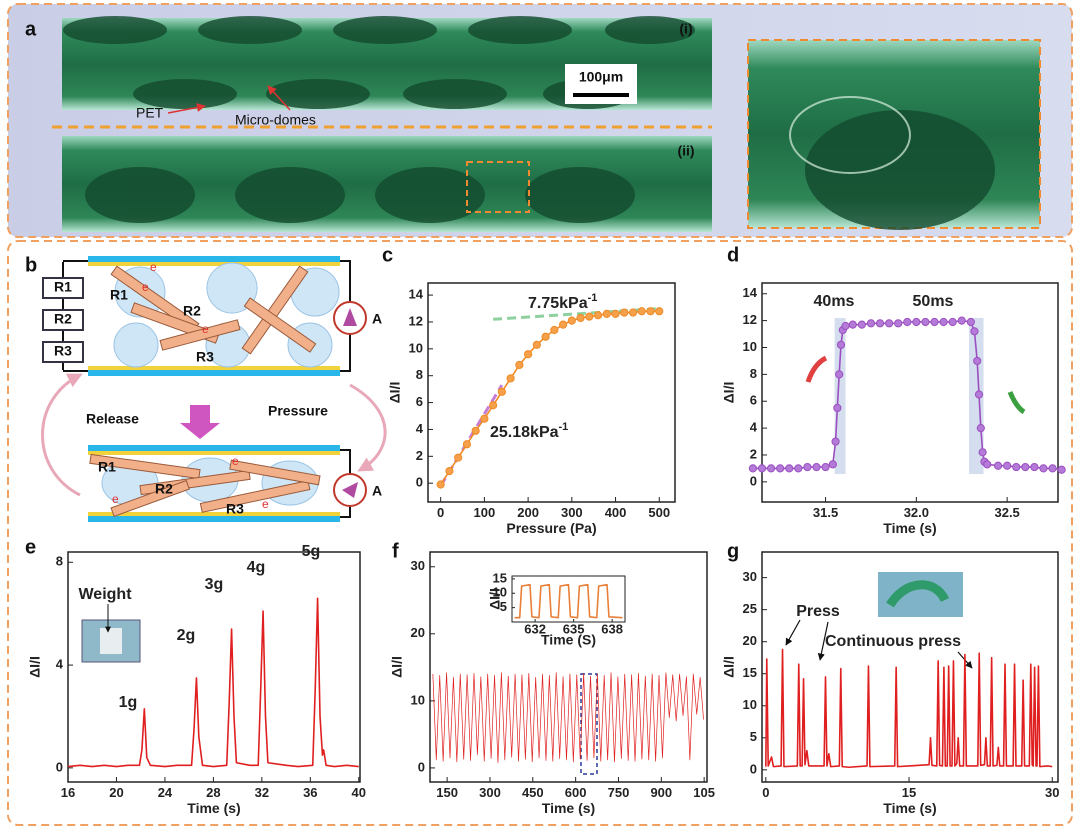 The height and width of the screenshot is (830, 1080). What do you see at coordinates (116, 792) in the screenshot?
I see `x-tick-label: 20` at bounding box center [116, 792].